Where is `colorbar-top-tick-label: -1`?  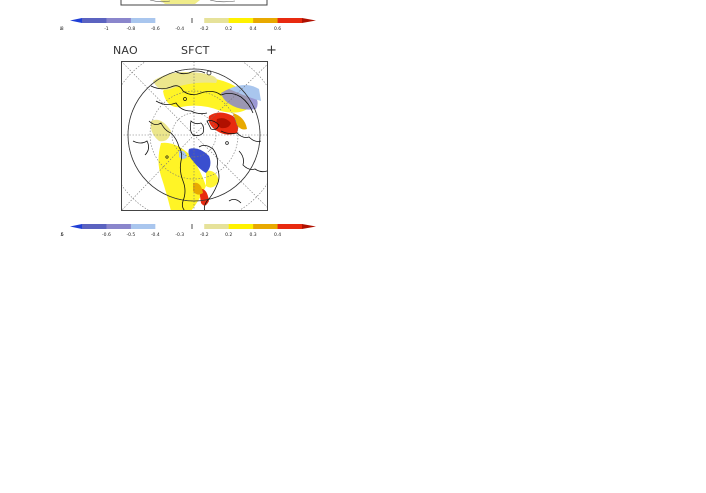
colorbar-top-tick-label: -1 is located at coordinates (106, 29).